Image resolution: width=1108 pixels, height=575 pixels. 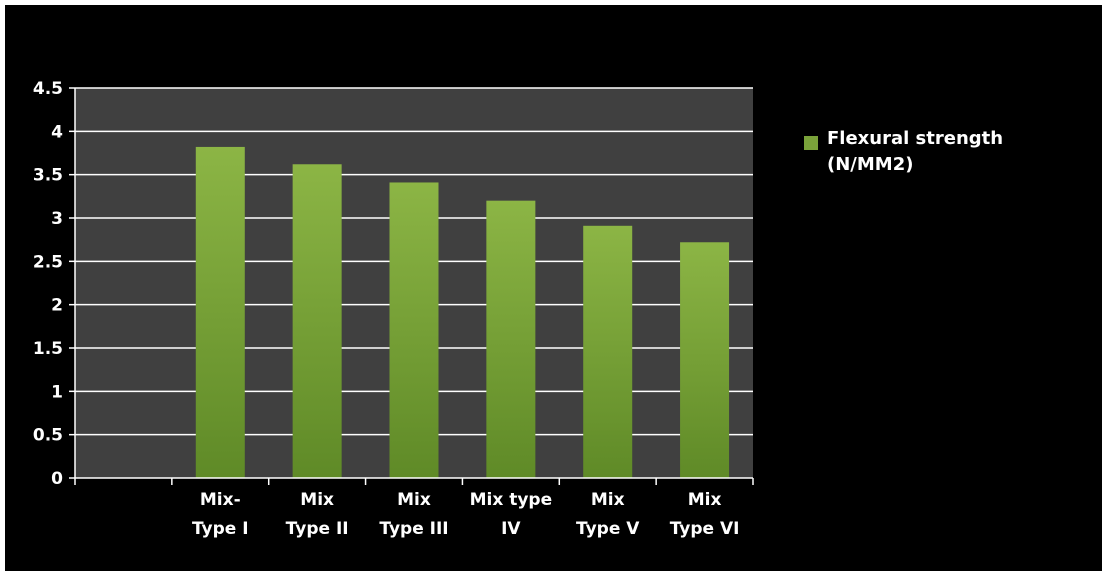 What do you see at coordinates (48, 262) in the screenshot?
I see `y-tick-label: 2.5` at bounding box center [48, 262].